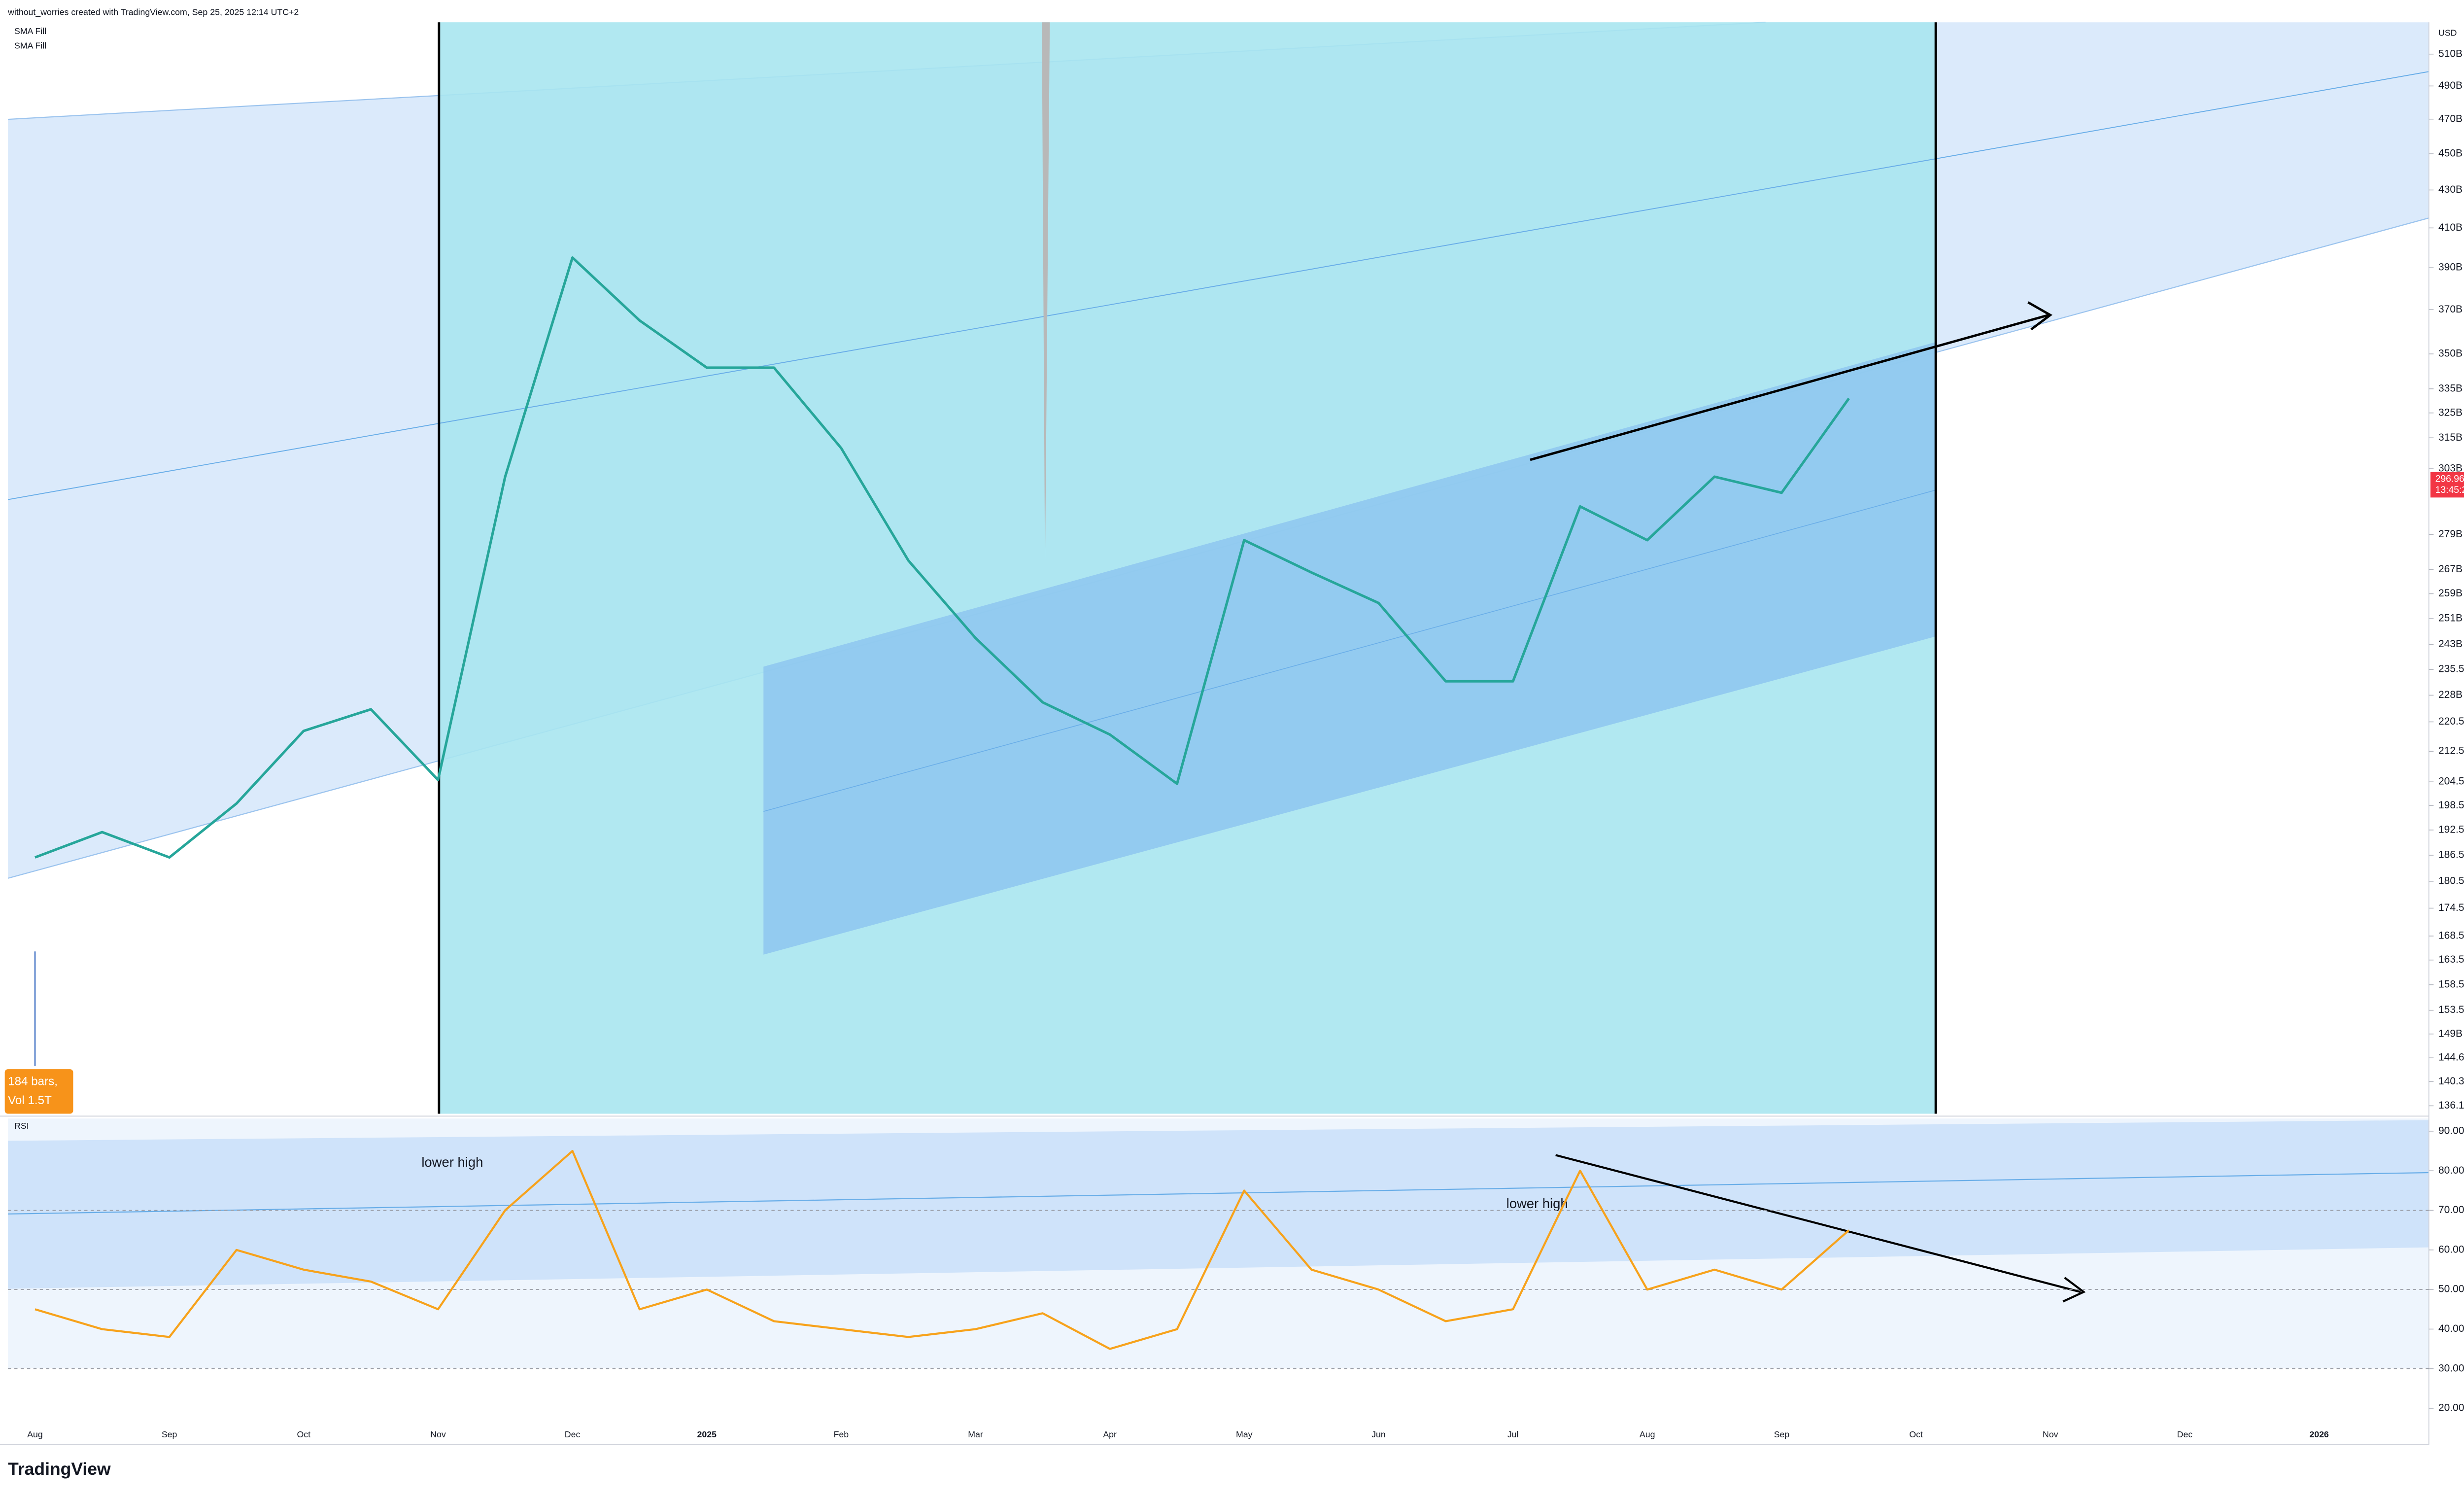 The width and height of the screenshot is (2464, 1494). What do you see at coordinates (2451, 1081) in the screenshot?
I see `y-tick-label: 140.35B` at bounding box center [2451, 1081].